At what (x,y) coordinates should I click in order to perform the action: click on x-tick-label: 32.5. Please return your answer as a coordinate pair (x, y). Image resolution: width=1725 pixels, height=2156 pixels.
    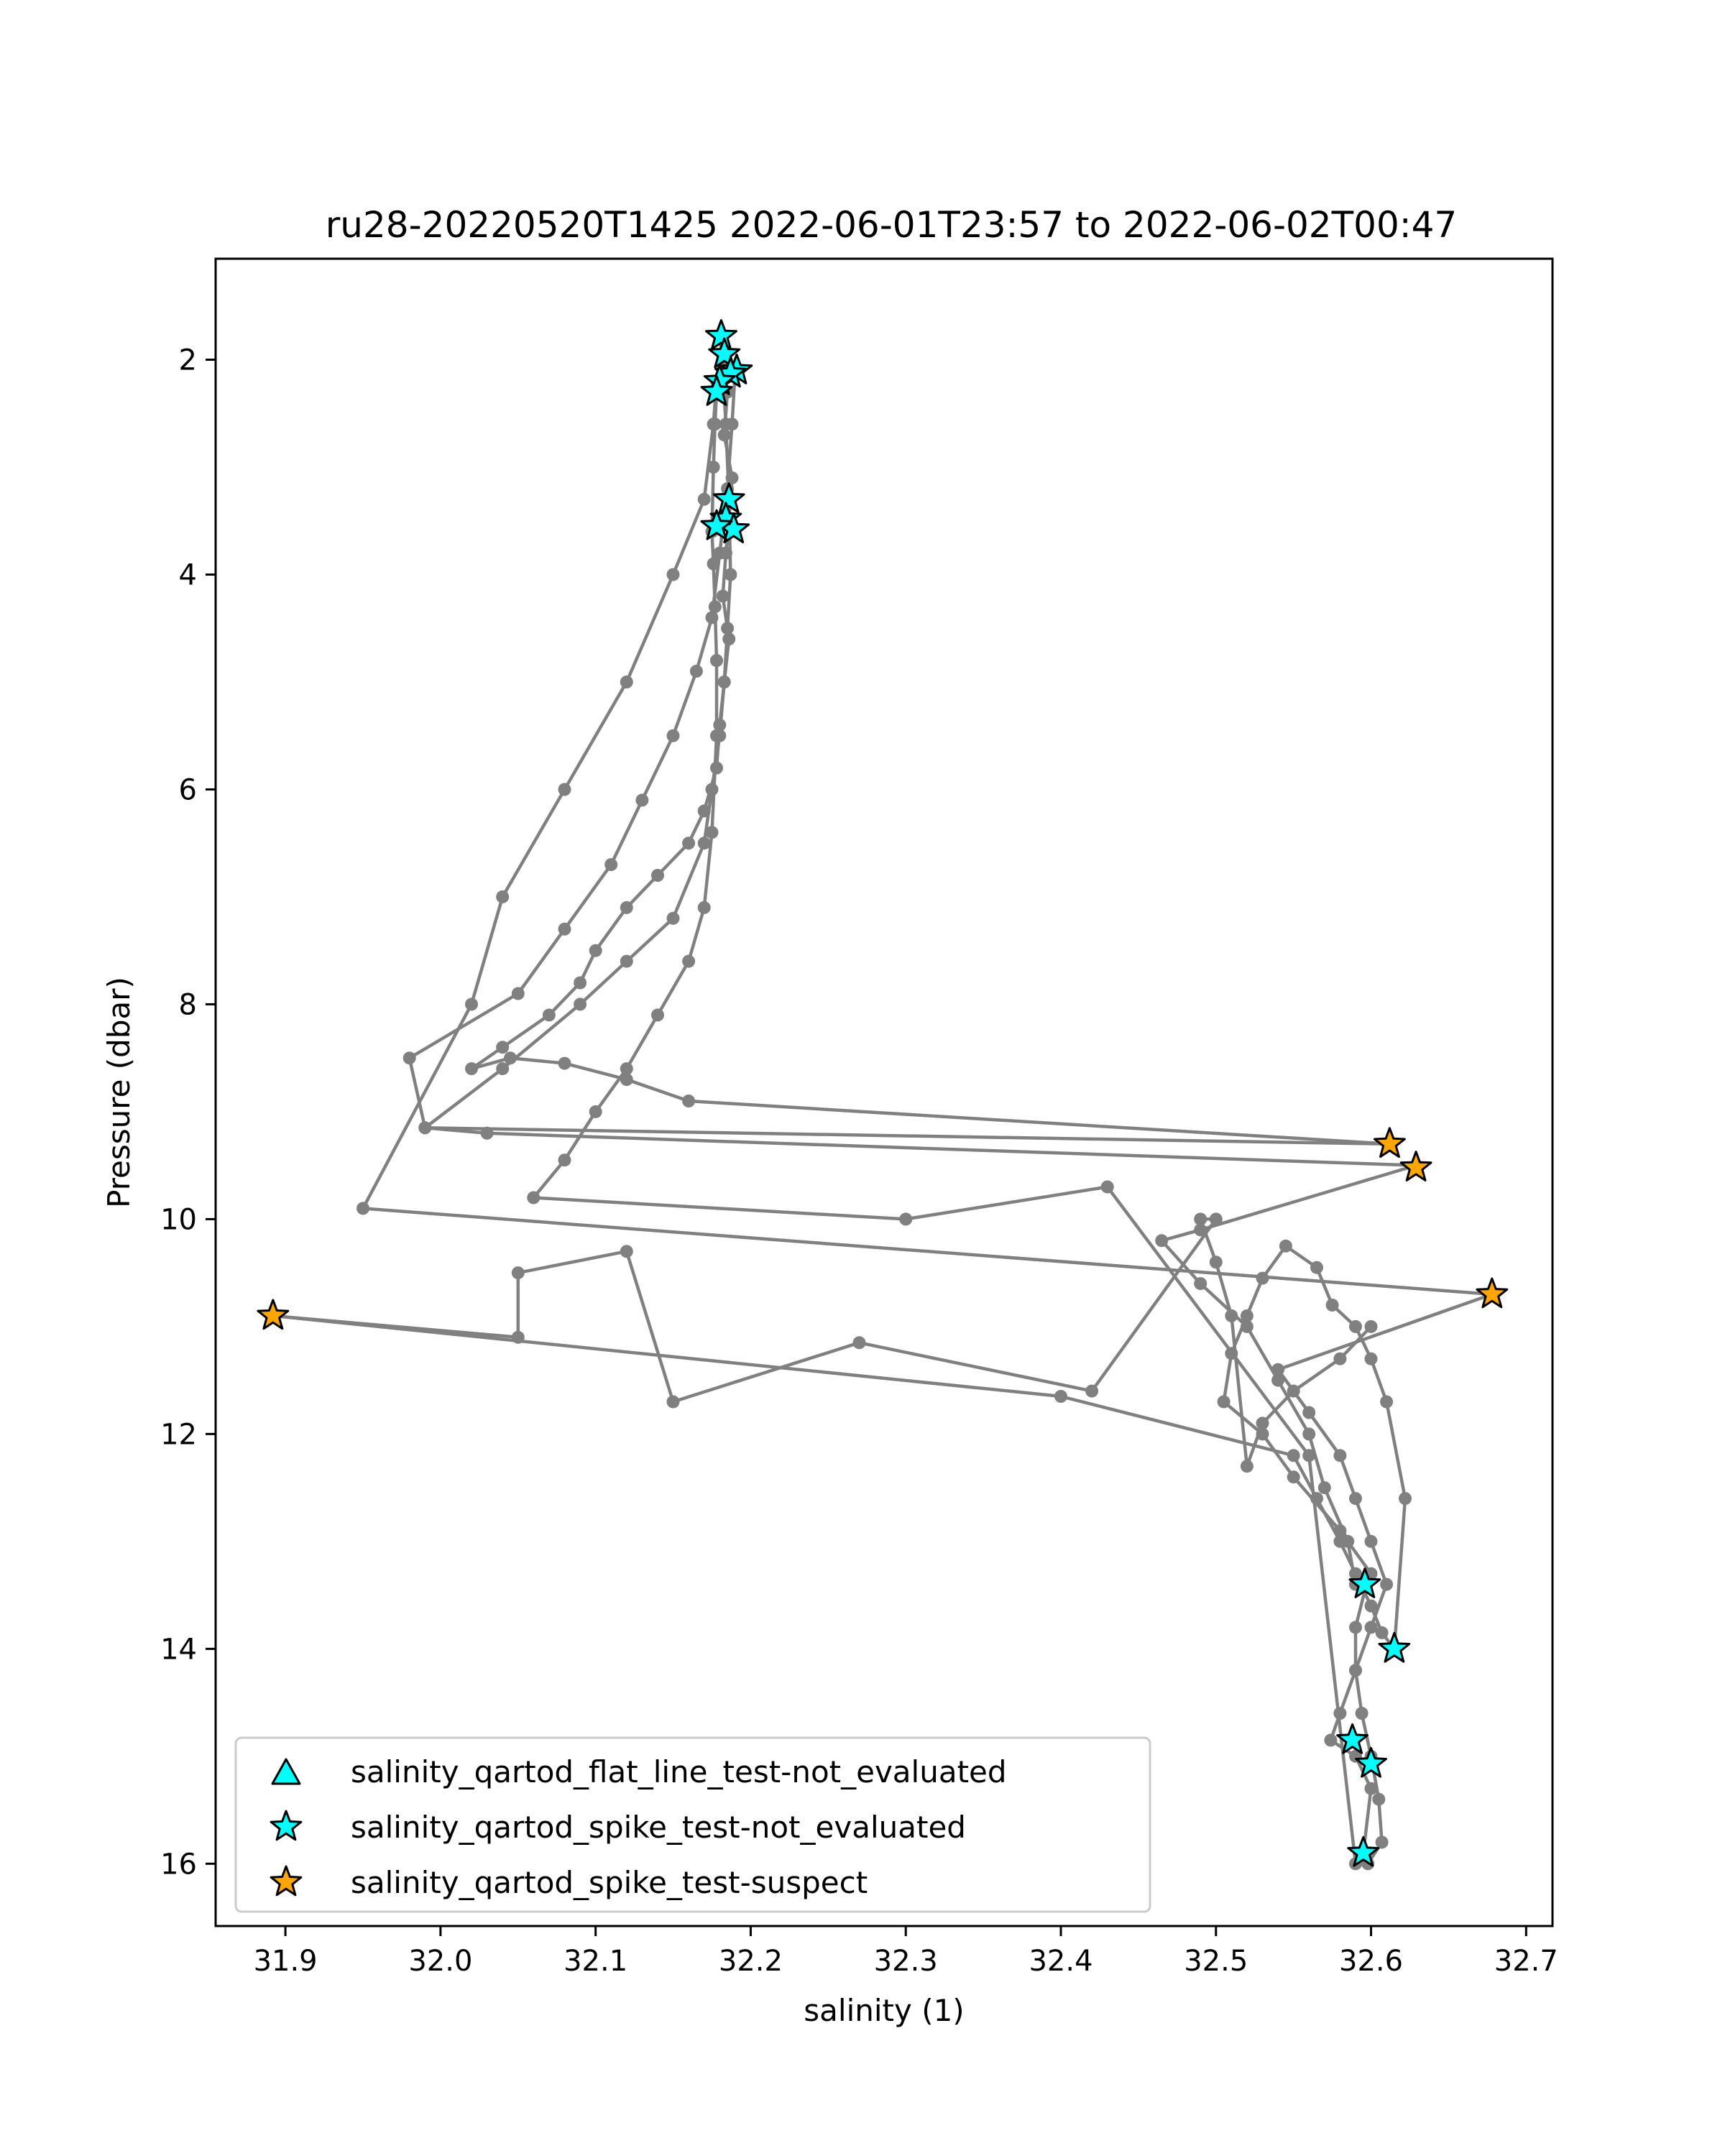
    Looking at the image, I should click on (1216, 1961).